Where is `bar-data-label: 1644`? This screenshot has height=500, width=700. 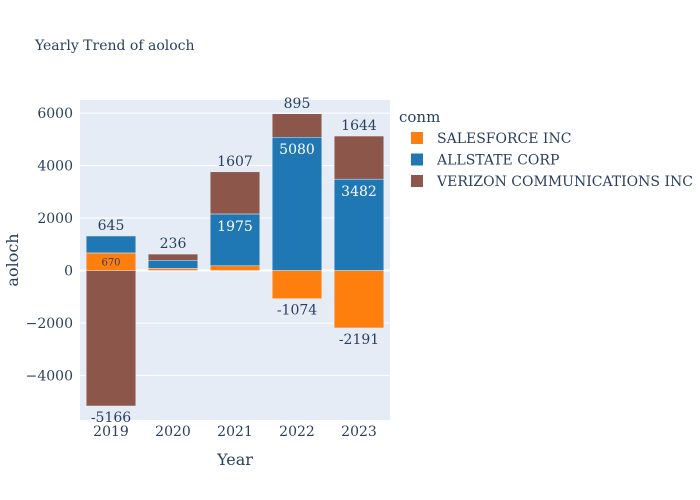 bar-data-label: 1644 is located at coordinates (359, 126).